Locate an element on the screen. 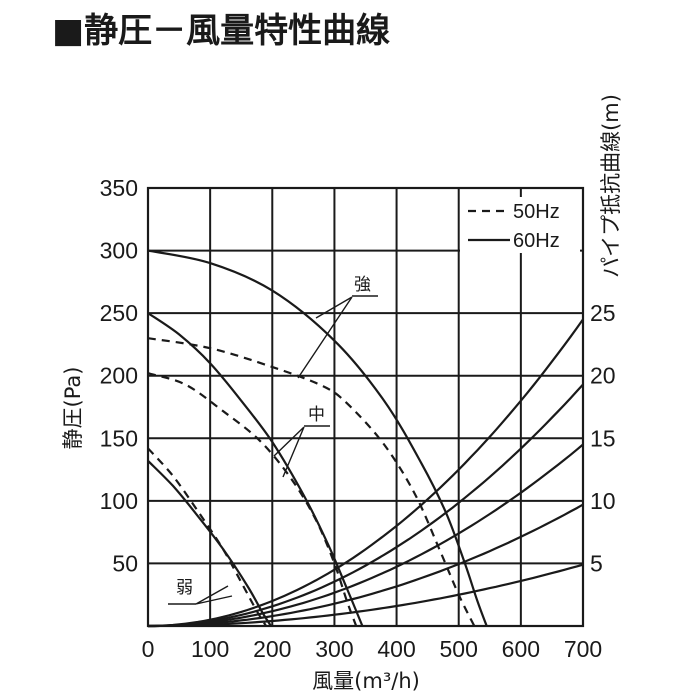 This screenshot has height=700, width=700. y2-tick-label: 25 is located at coordinates (603, 313).